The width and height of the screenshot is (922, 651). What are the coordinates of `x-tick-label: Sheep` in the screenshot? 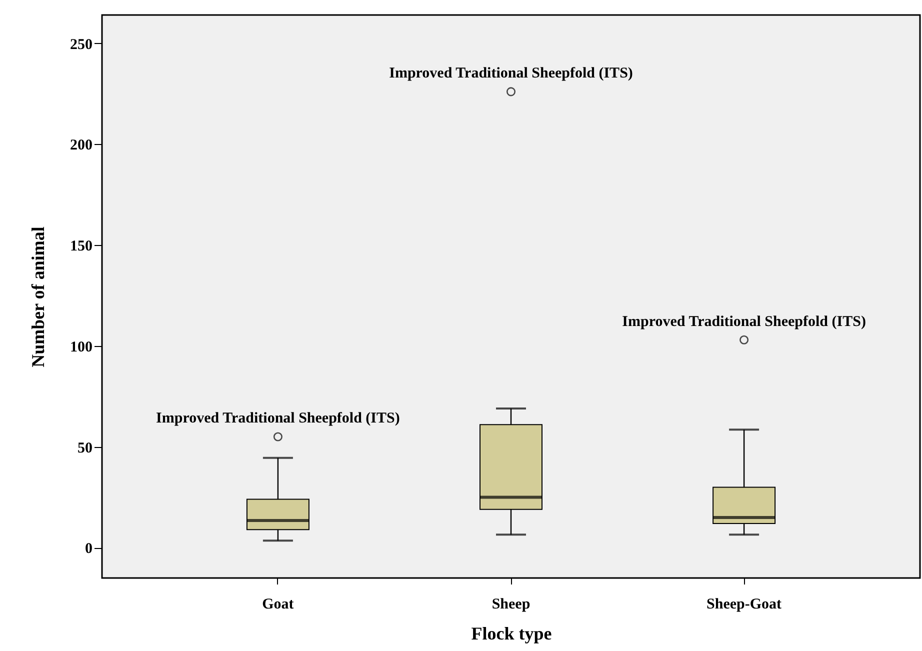 It's located at (511, 604).